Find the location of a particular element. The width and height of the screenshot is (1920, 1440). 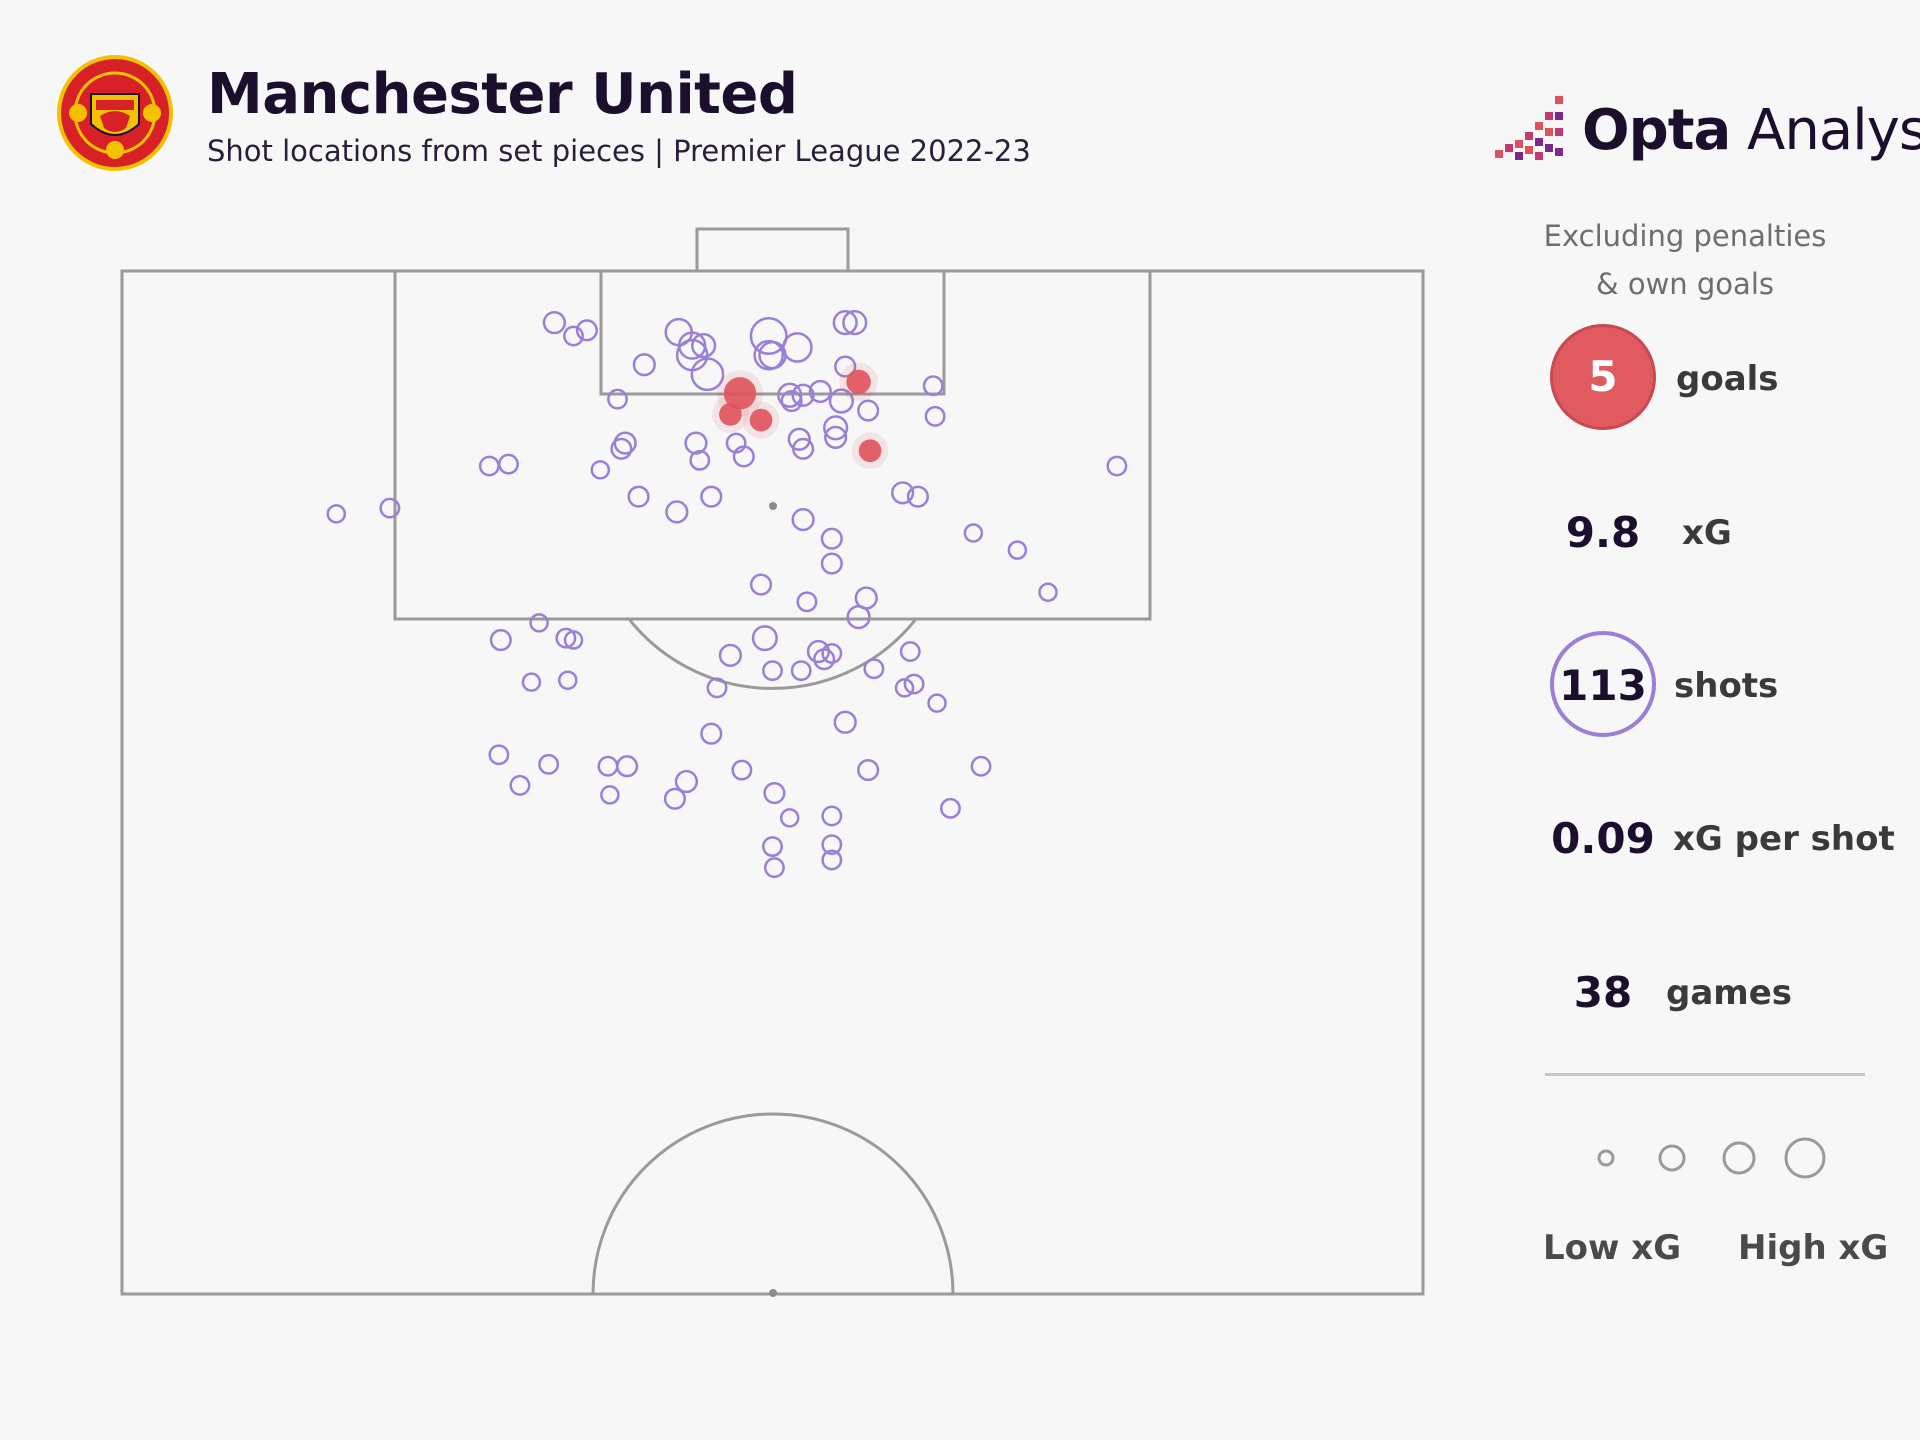

penalty-spot is located at coordinates (773, 506).